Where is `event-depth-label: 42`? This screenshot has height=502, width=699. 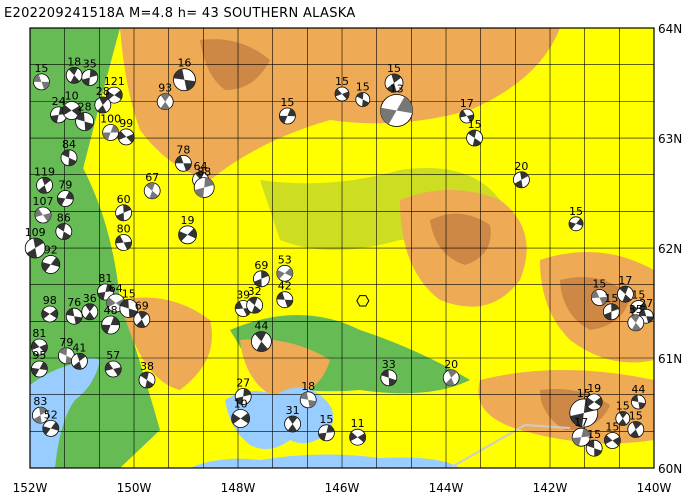 event-depth-label: 42 is located at coordinates (285, 286).